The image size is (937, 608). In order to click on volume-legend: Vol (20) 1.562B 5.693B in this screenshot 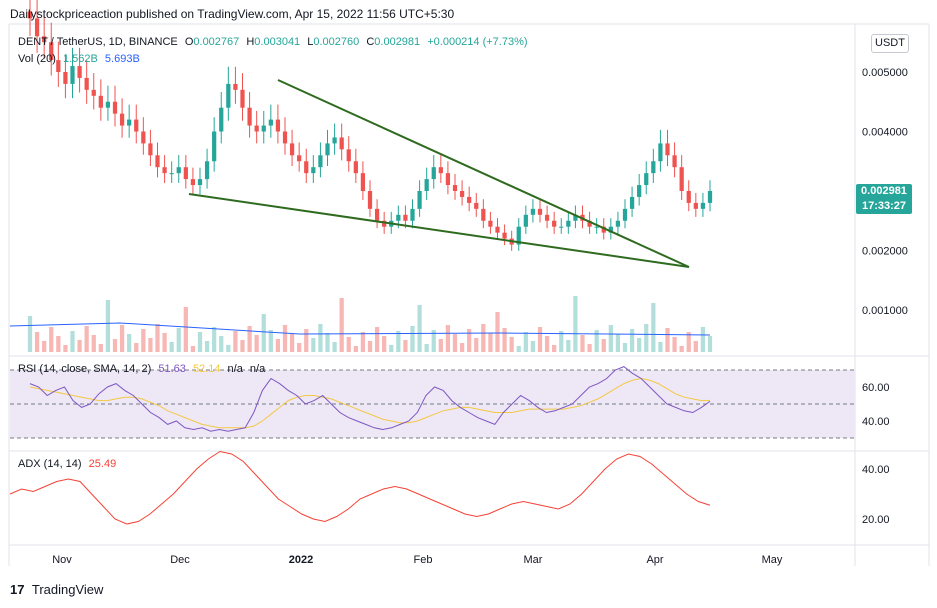, I will do `click(81, 59)`.